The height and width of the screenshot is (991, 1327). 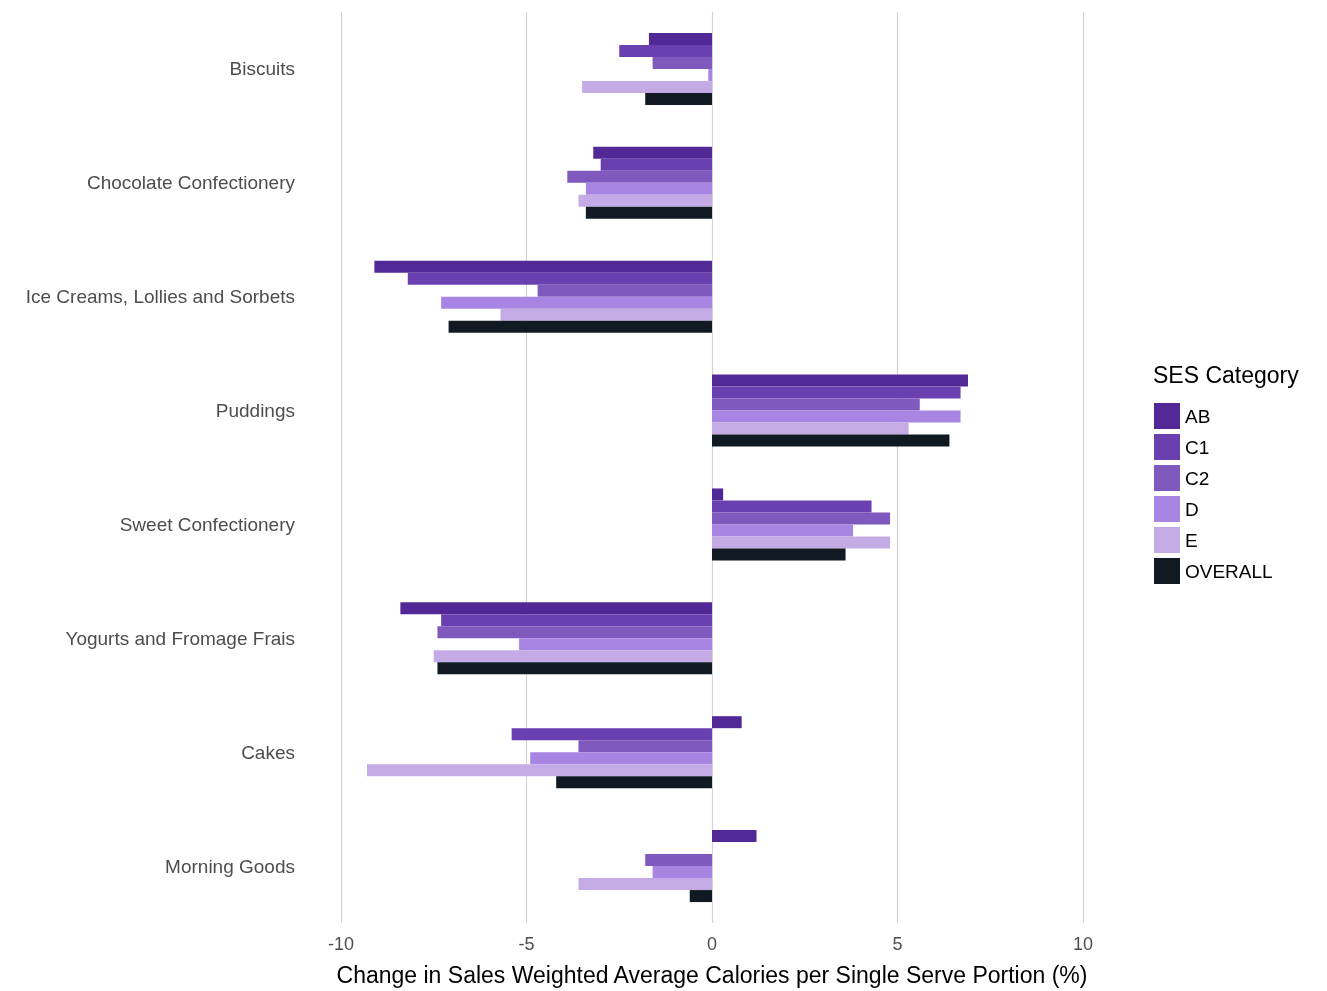 What do you see at coordinates (897, 944) in the screenshot?
I see `x-tick-label: 5` at bounding box center [897, 944].